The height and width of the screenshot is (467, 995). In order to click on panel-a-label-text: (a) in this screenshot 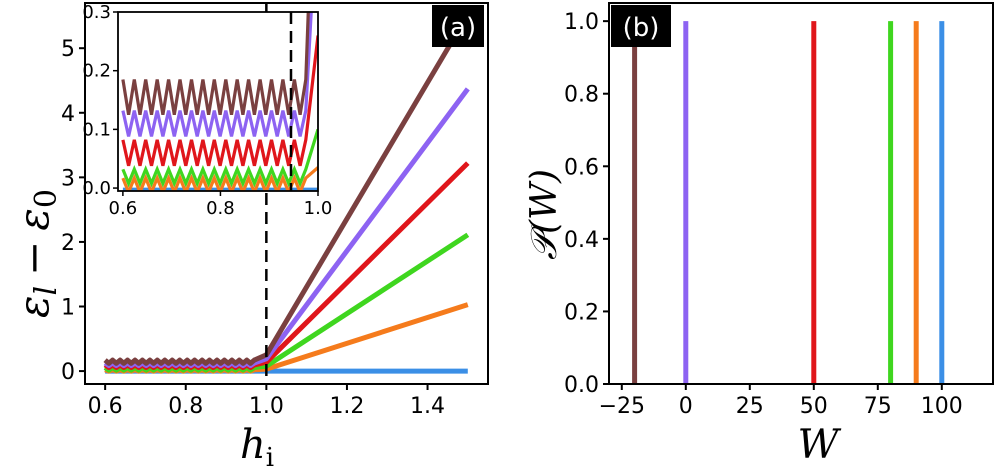, I will do `click(458, 28)`.